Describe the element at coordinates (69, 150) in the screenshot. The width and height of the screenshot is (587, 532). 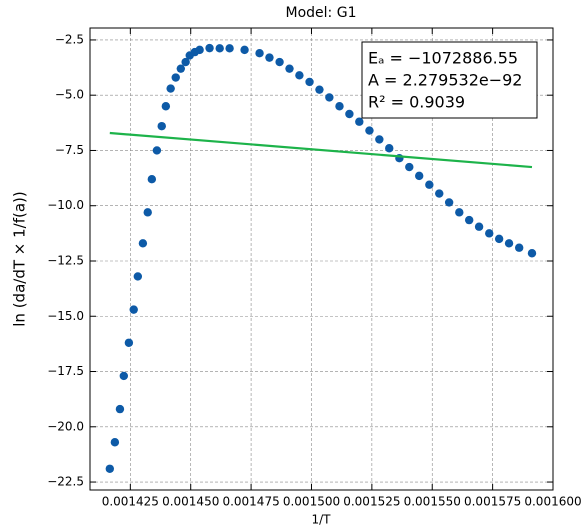
I see `y-tick-label: −7.5` at that location.